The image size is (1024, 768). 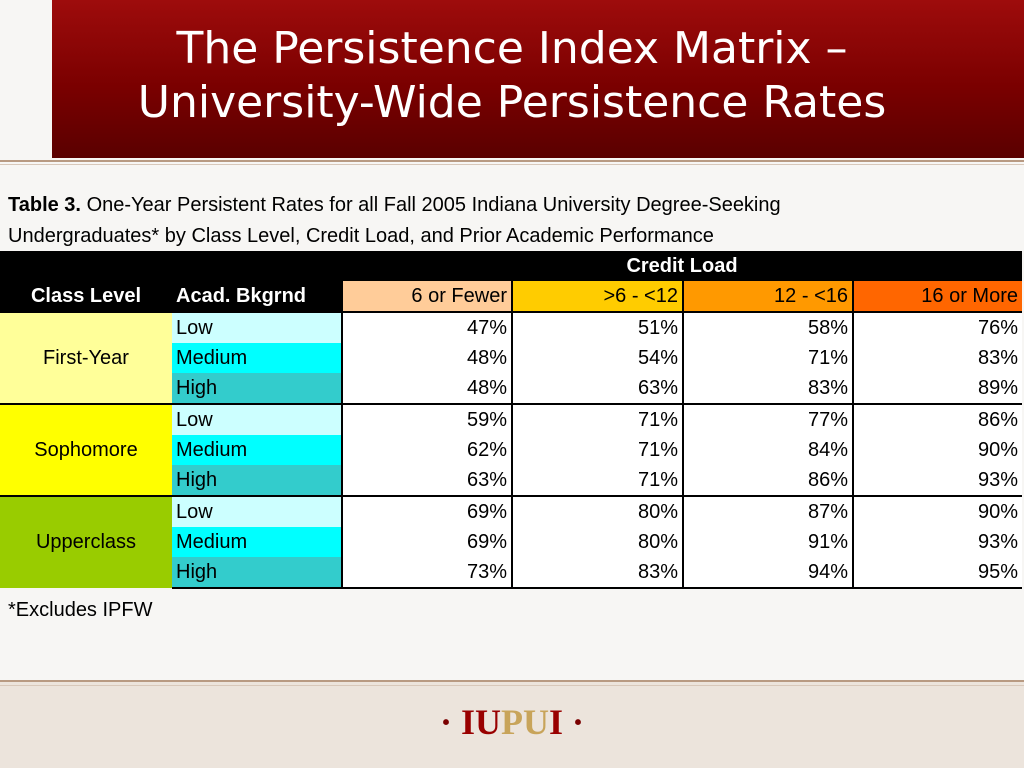 What do you see at coordinates (767, 573) in the screenshot?
I see `rate-cell: 94%` at bounding box center [767, 573].